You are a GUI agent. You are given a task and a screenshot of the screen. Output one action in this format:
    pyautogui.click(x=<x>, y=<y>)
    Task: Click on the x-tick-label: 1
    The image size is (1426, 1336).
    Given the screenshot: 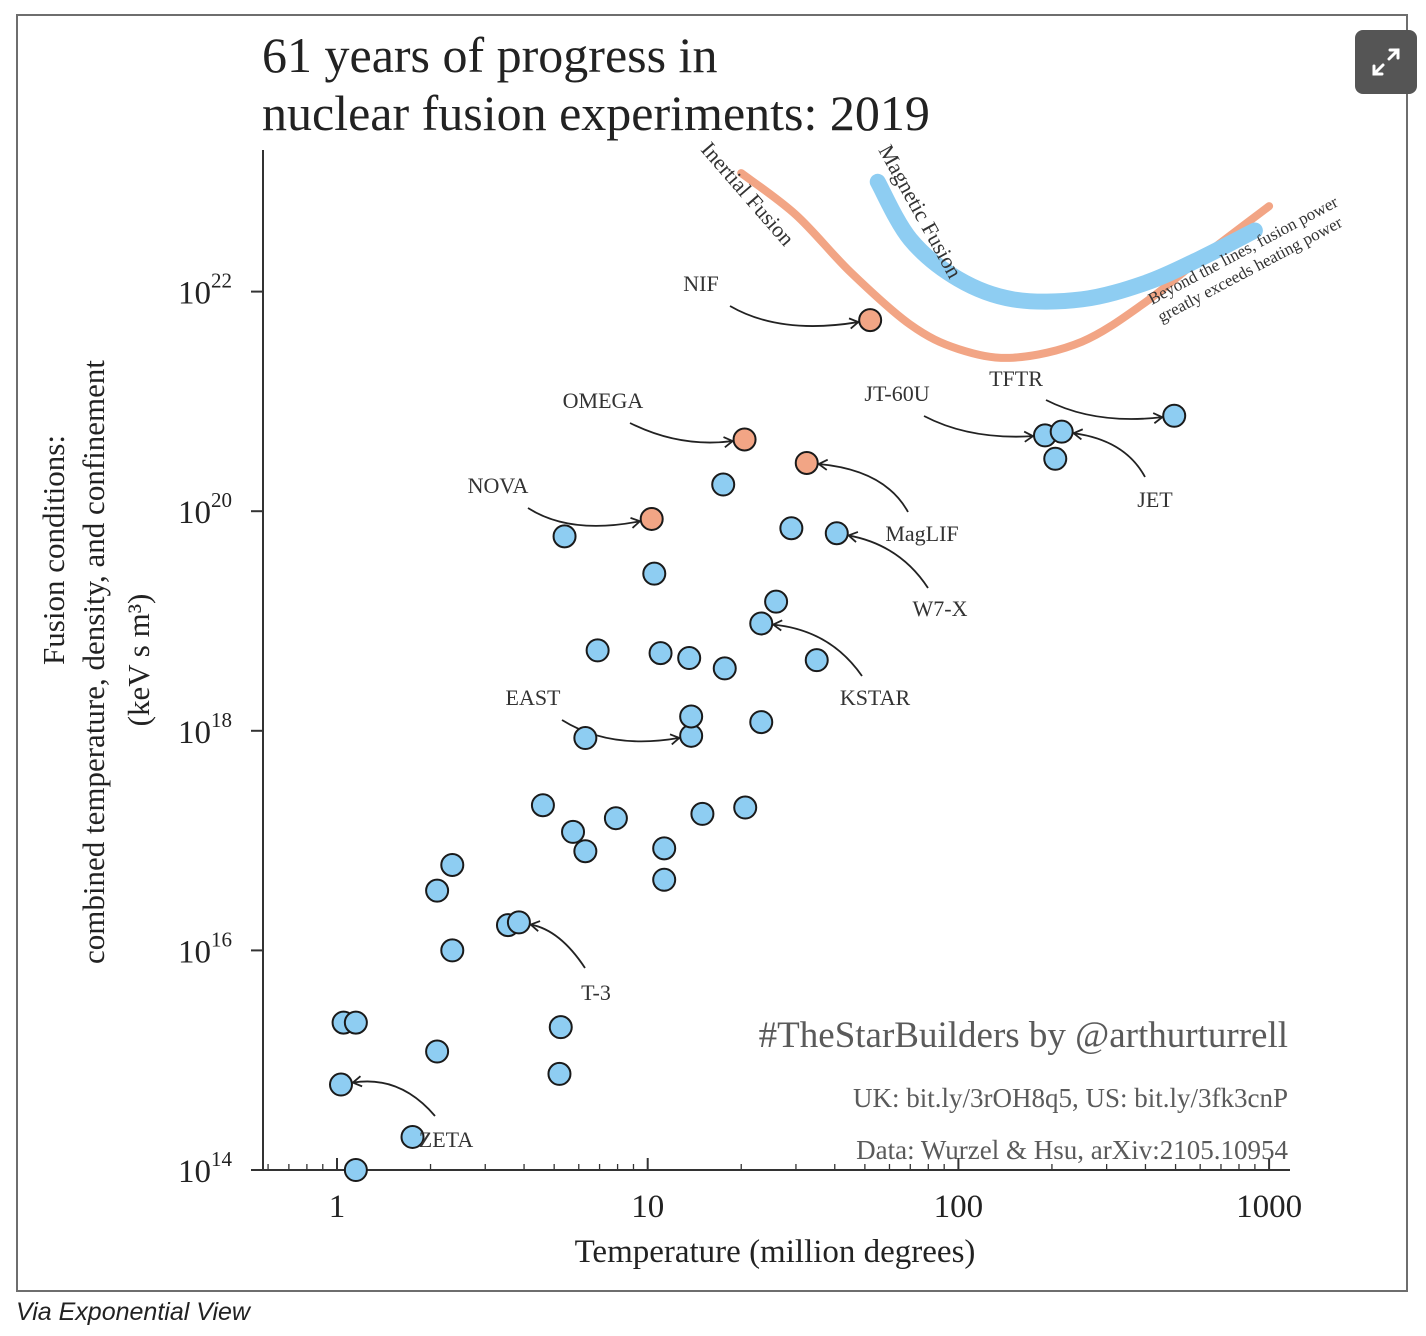 What is the action you would take?
    pyautogui.click(x=337, y=1207)
    